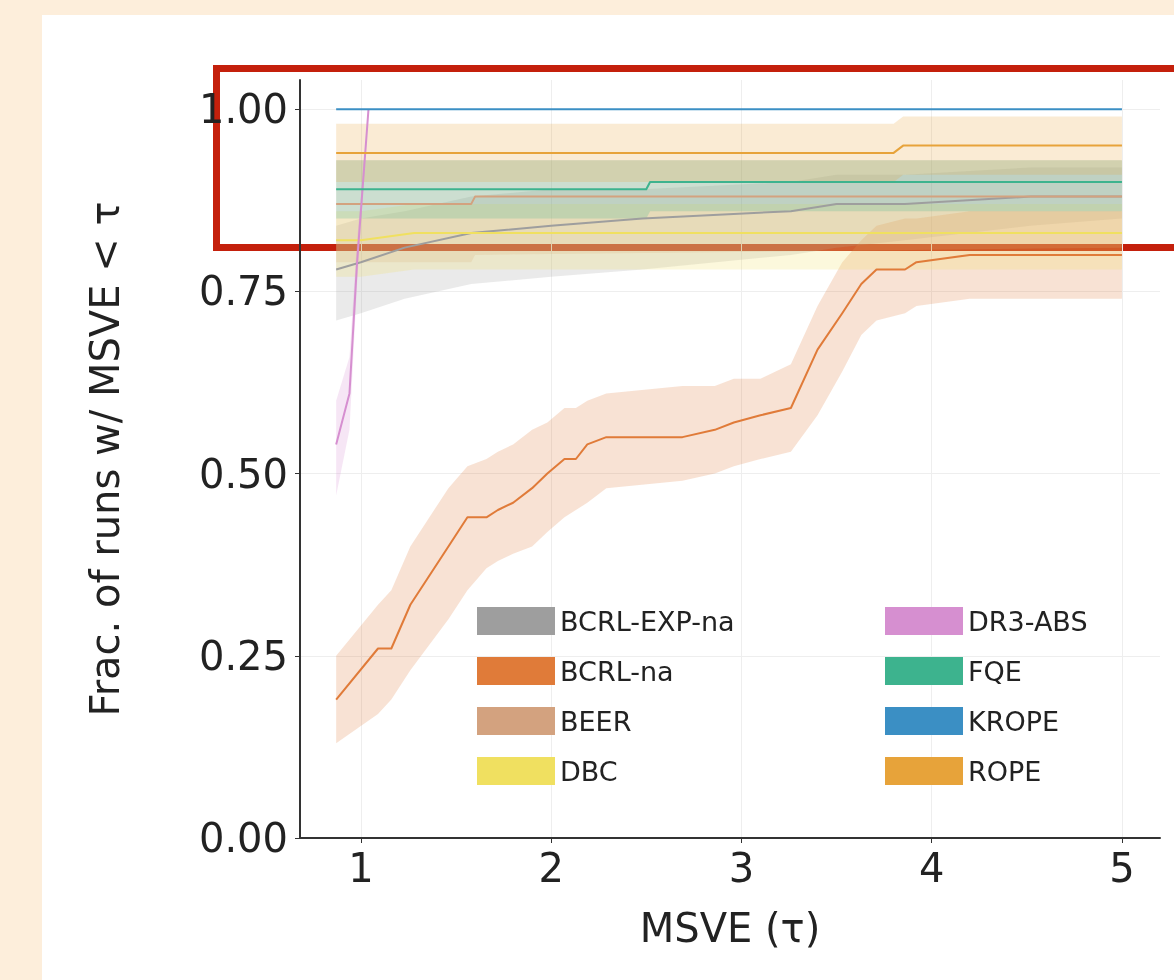  What do you see at coordinates (105, 459) in the screenshot?
I see `y-axis-title: Frac. of runs w/ MSVE < τ` at bounding box center [105, 459].